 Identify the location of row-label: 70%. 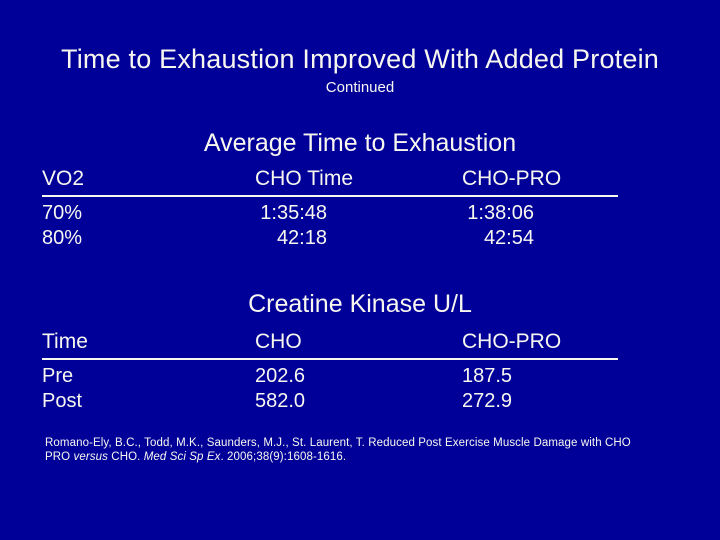
(62, 213).